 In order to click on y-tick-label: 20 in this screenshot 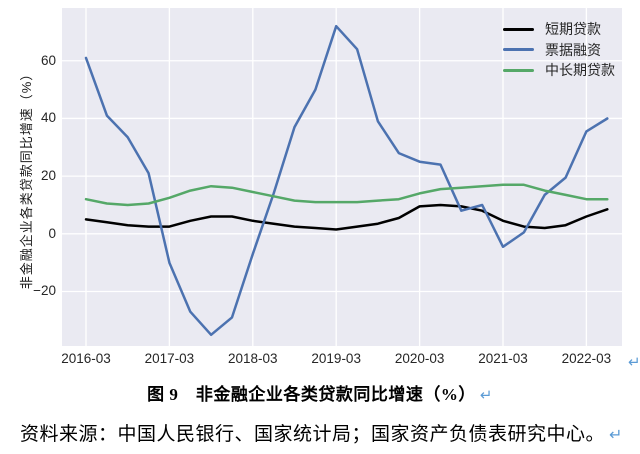, I will do `click(48, 176)`.